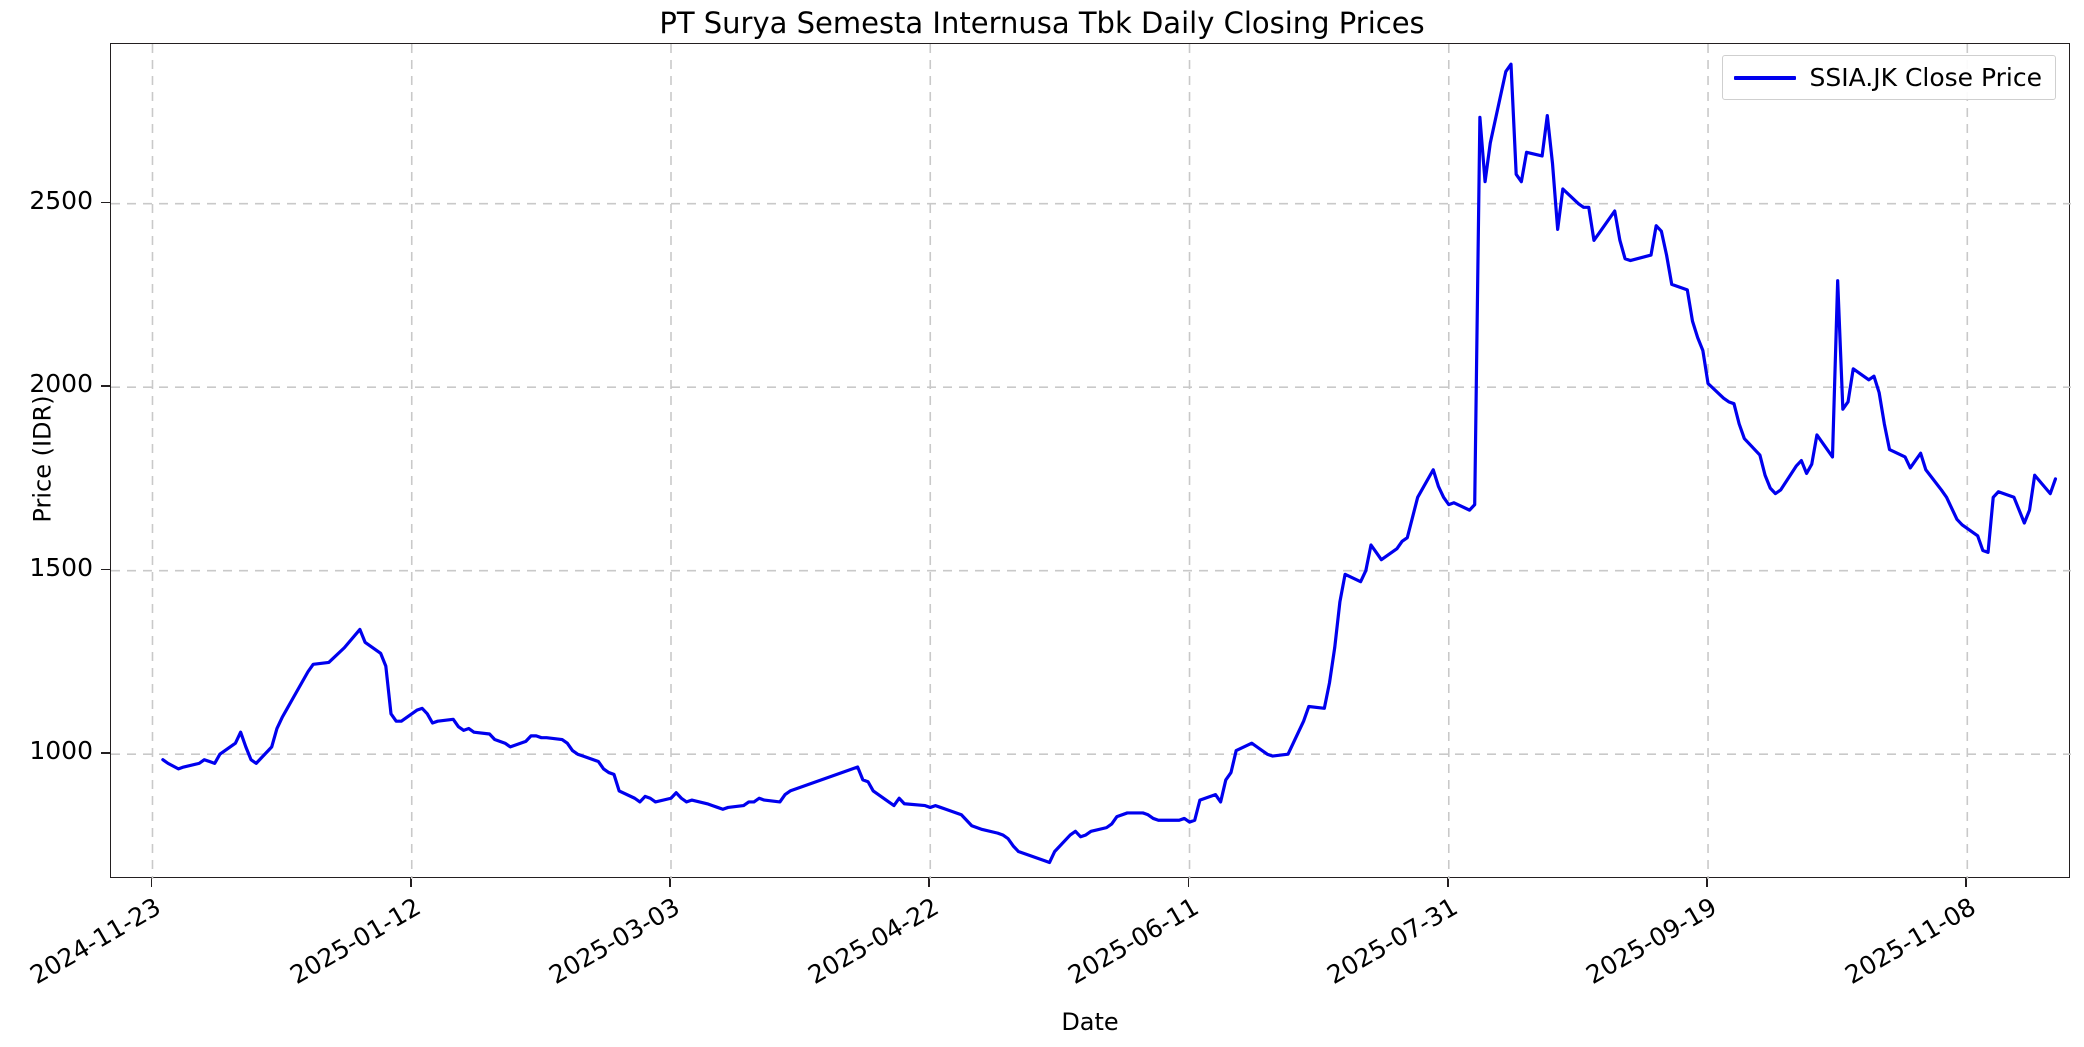 Image resolution: width=2084 pixels, height=1047 pixels. What do you see at coordinates (61, 200) in the screenshot?
I see `y-tick-label: 2500` at bounding box center [61, 200].